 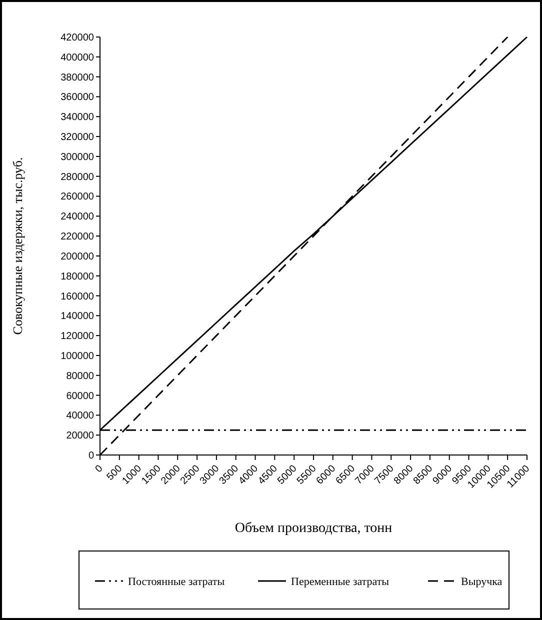 I want to click on y-tick-label: 340000, so click(x=77, y=118).